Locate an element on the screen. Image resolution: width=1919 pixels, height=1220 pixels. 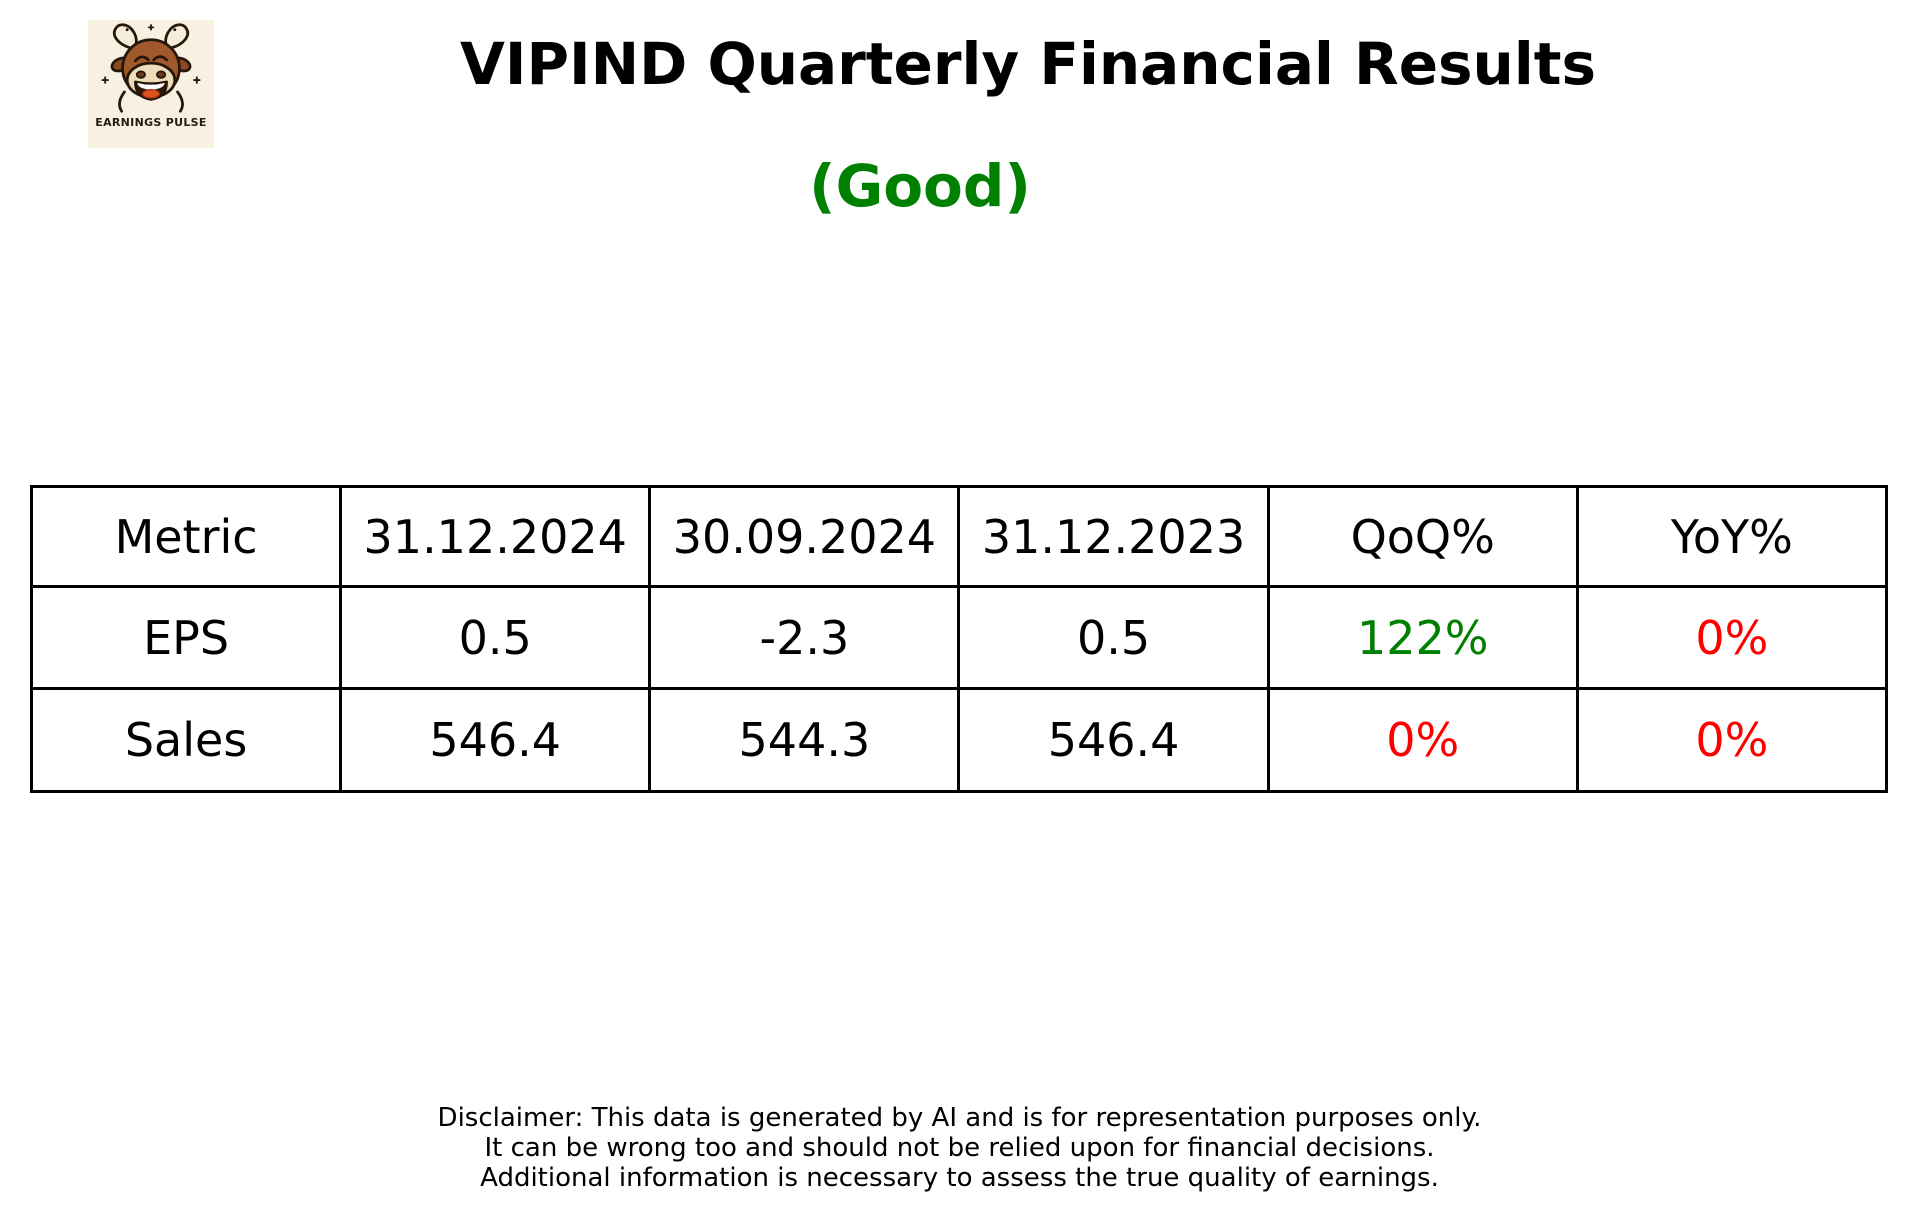
page-title: VIPIND Quarterly Financial Results is located at coordinates (1028, 64).